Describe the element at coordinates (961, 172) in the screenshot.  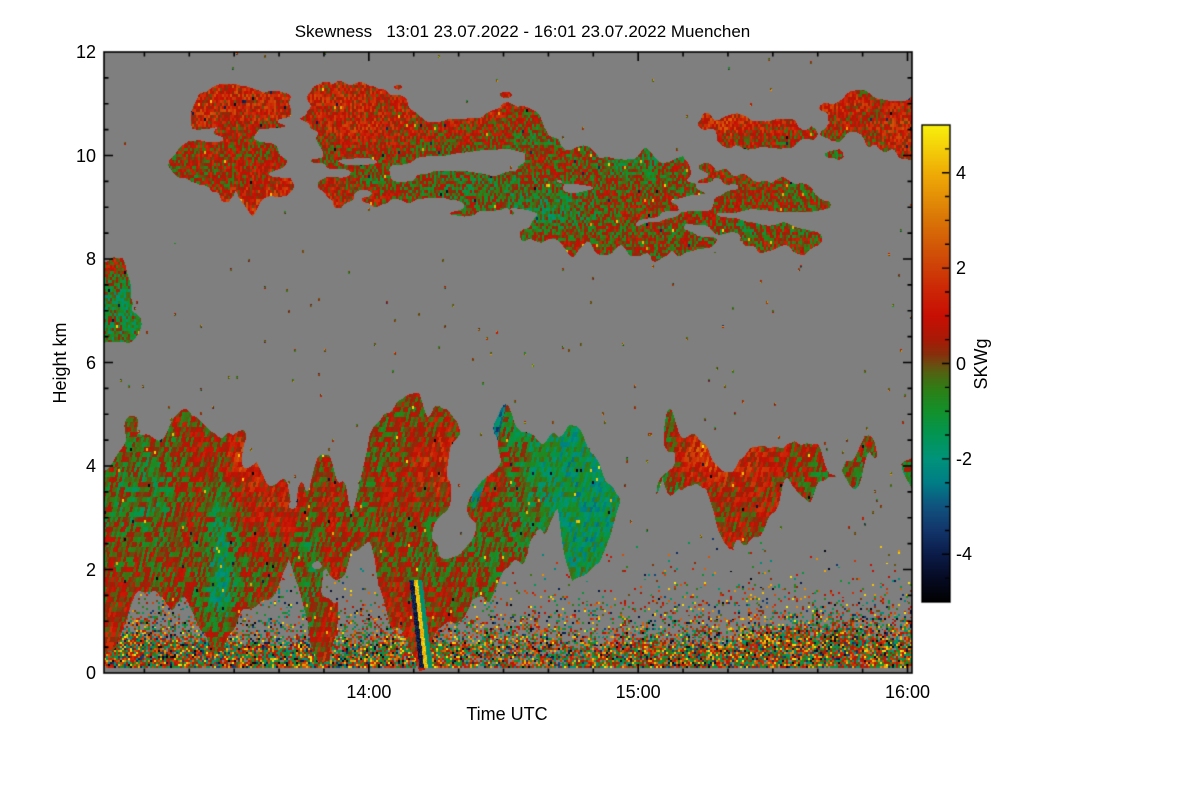
I see `colorbar-tick-label: 4` at that location.